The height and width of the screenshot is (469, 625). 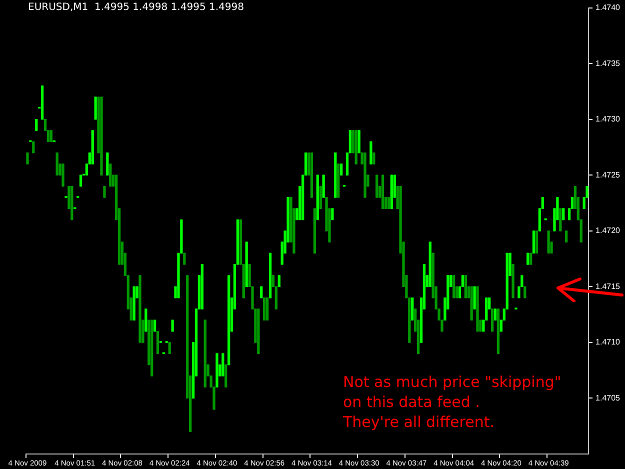 What do you see at coordinates (608, 119) in the screenshot?
I see `y-tick-label: 1.4730` at bounding box center [608, 119].